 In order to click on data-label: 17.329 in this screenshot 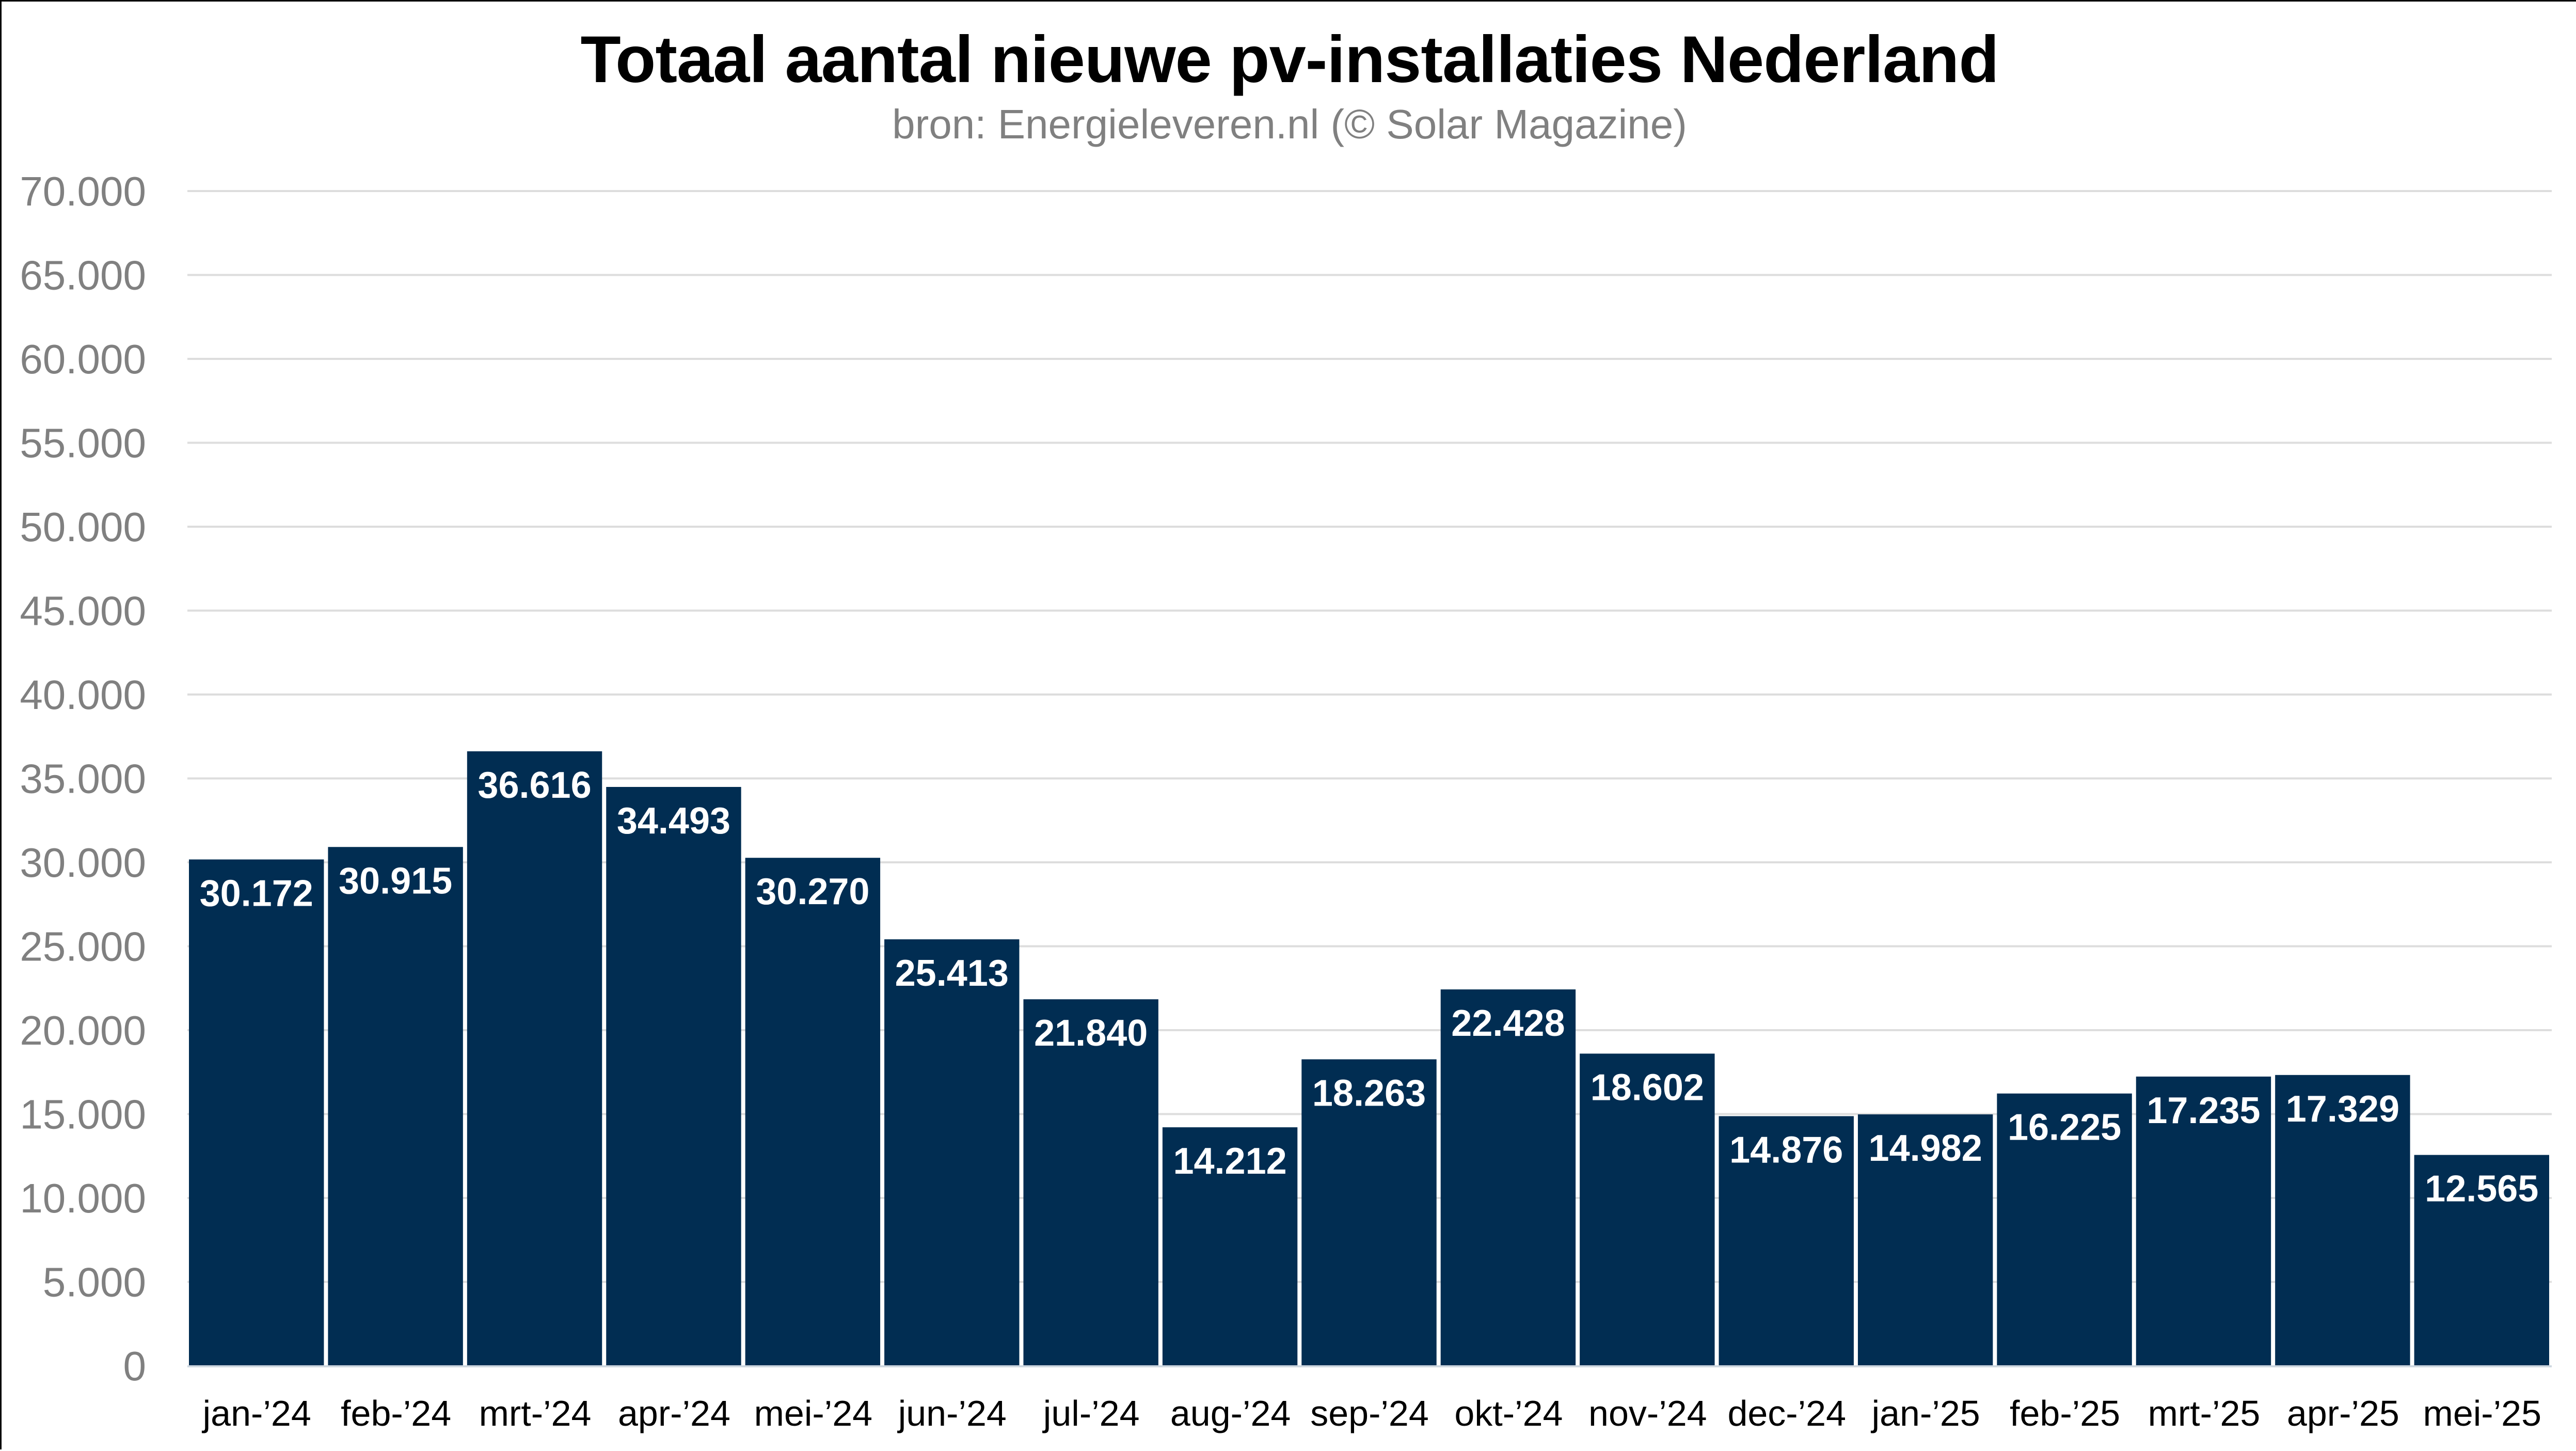, I will do `click(2342, 1109)`.